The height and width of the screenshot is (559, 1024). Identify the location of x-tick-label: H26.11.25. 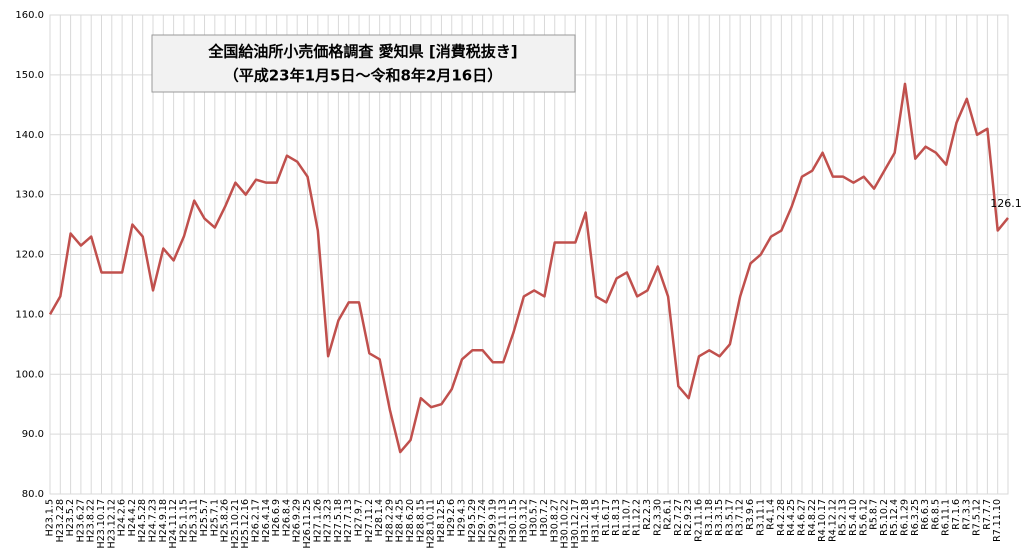
(307, 523).